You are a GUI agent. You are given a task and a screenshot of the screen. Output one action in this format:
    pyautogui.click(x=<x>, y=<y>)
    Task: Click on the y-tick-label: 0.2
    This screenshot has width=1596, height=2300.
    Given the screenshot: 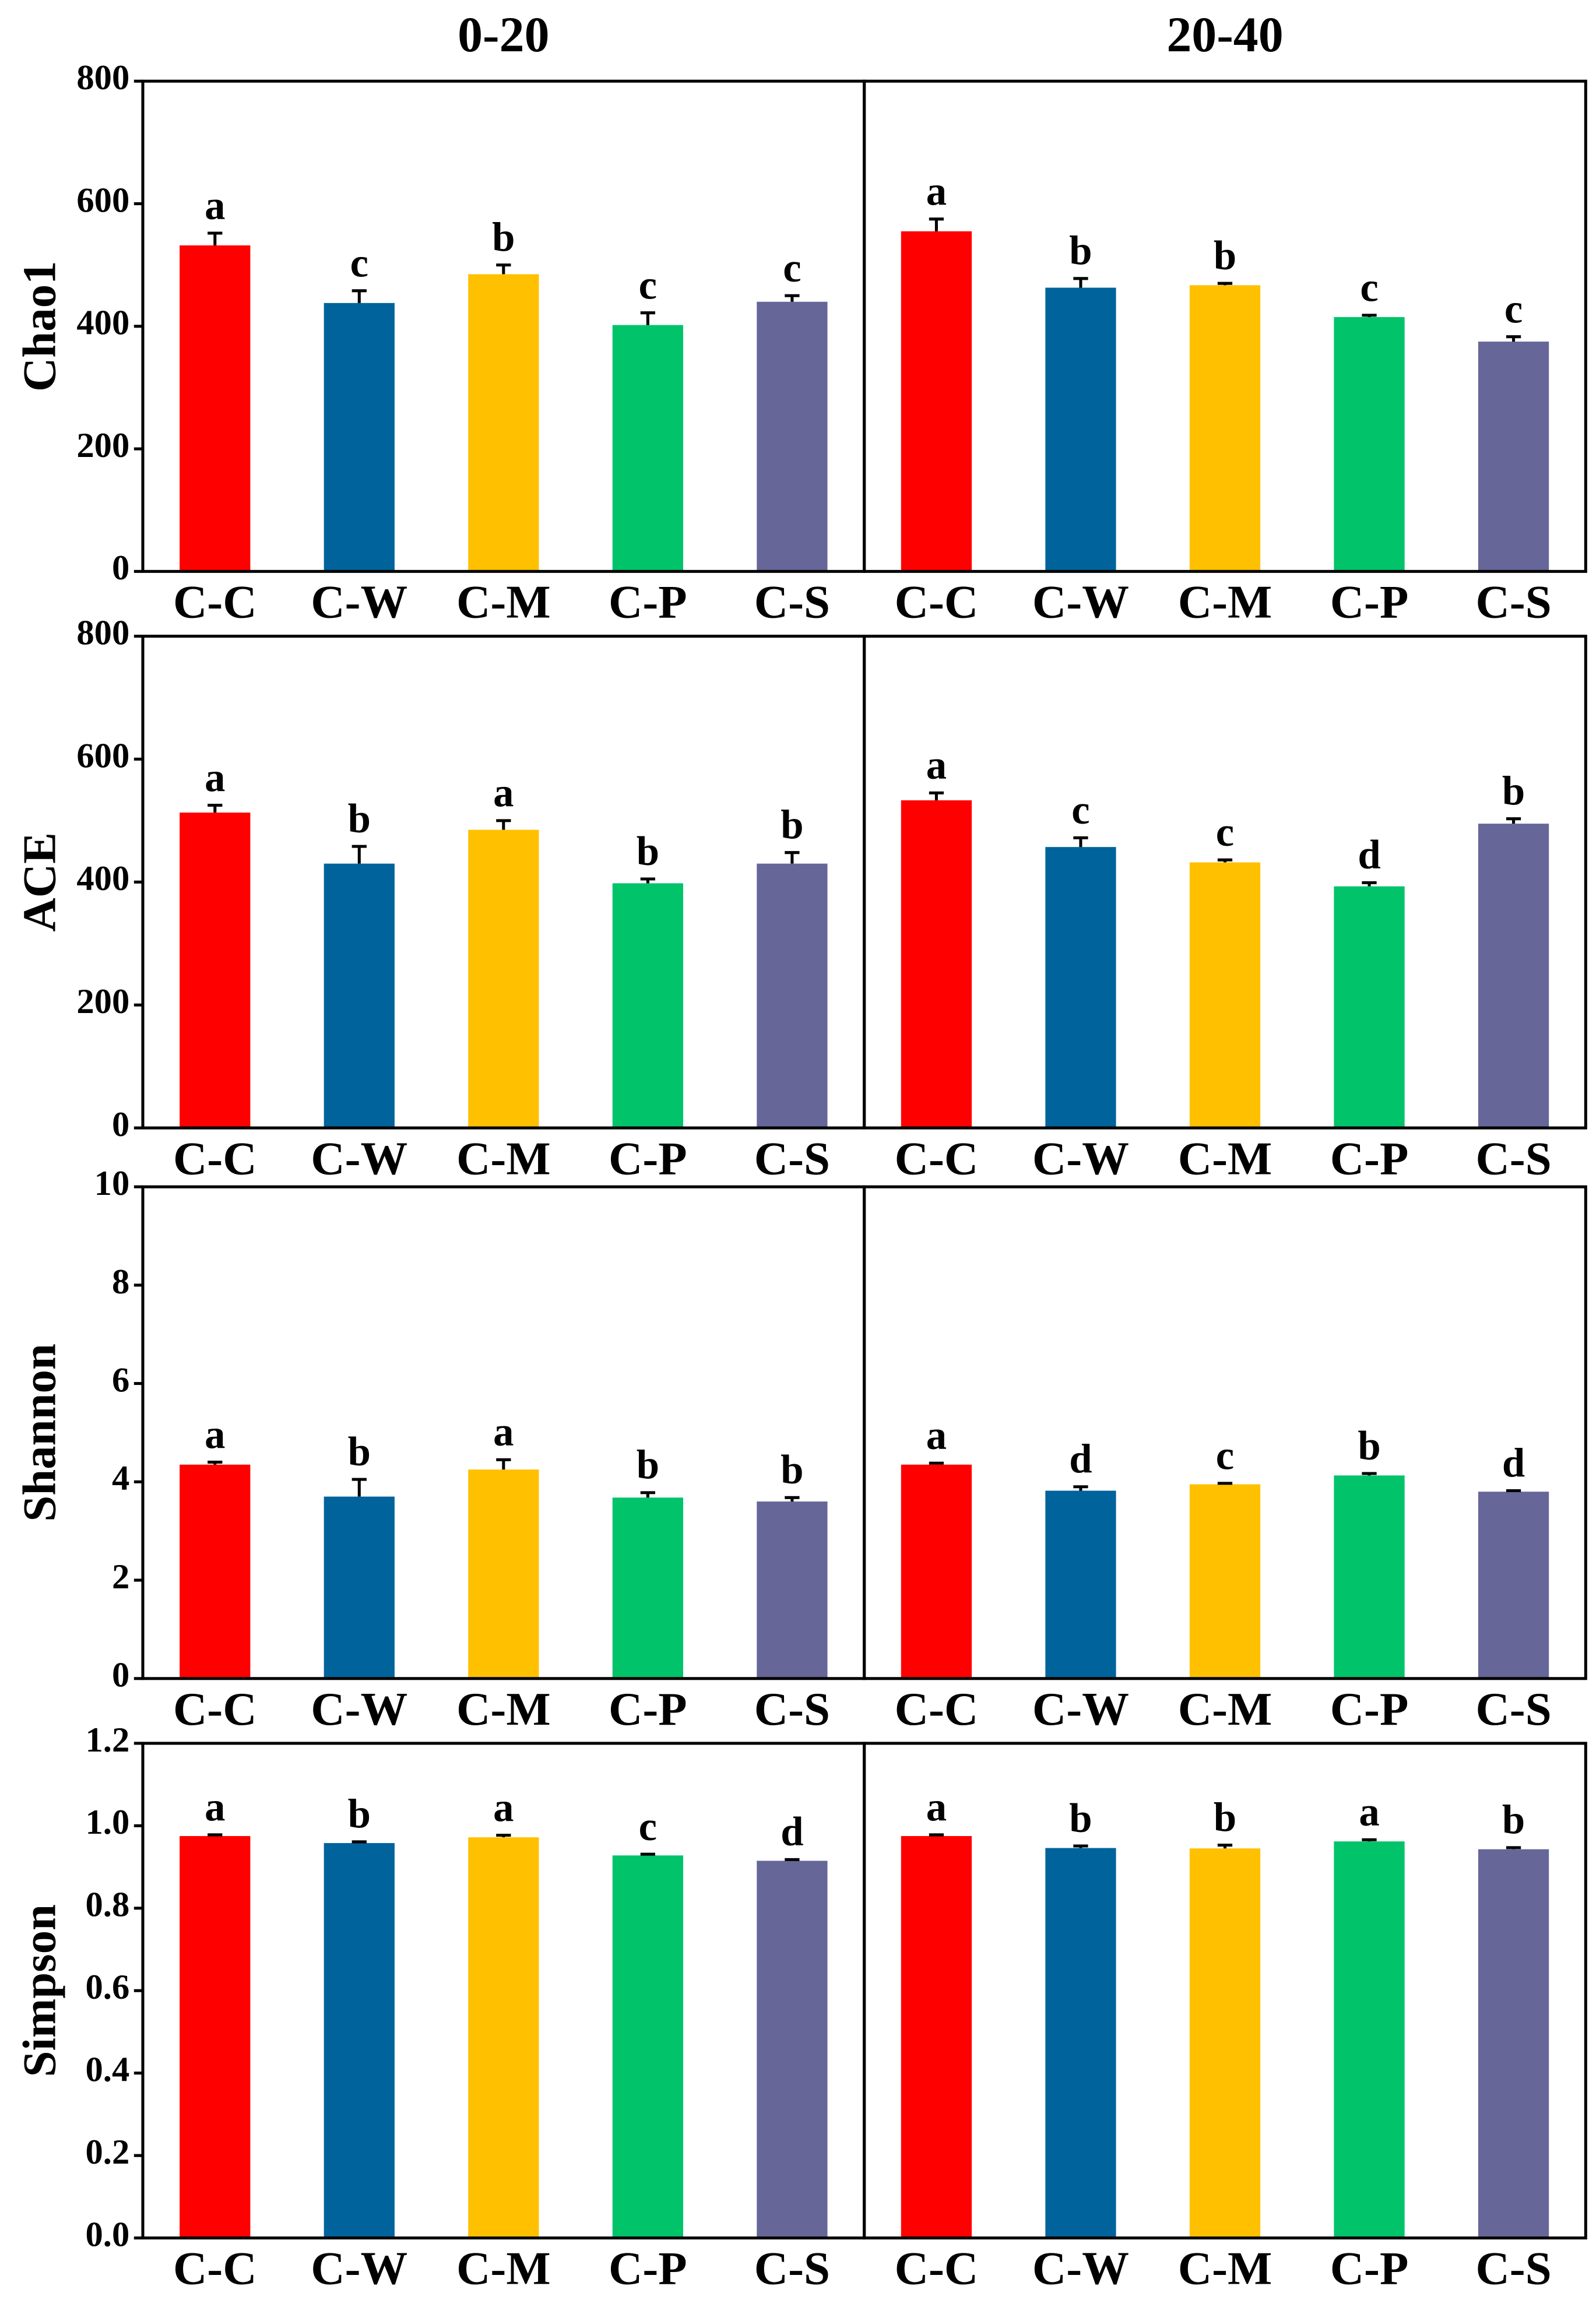 What is the action you would take?
    pyautogui.click(x=108, y=2152)
    